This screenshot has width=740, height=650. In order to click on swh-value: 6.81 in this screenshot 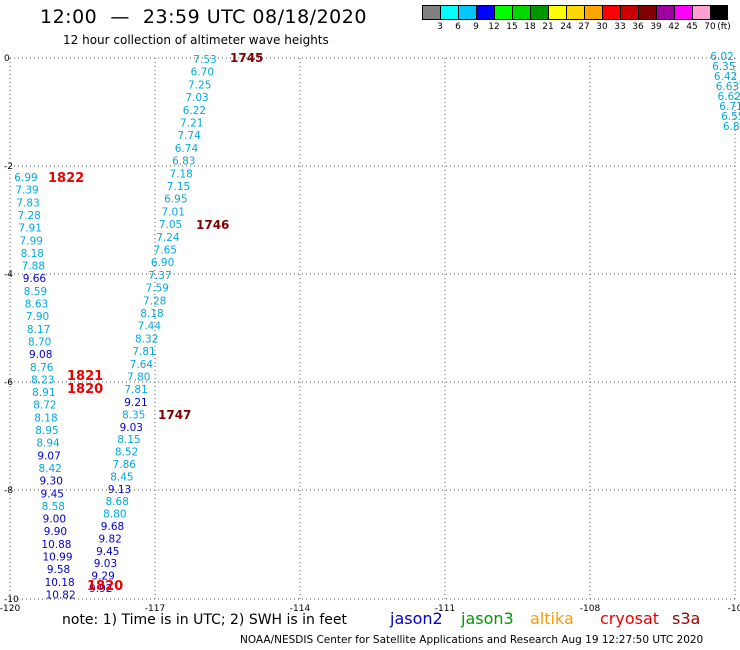, I will do `click(731, 127)`.